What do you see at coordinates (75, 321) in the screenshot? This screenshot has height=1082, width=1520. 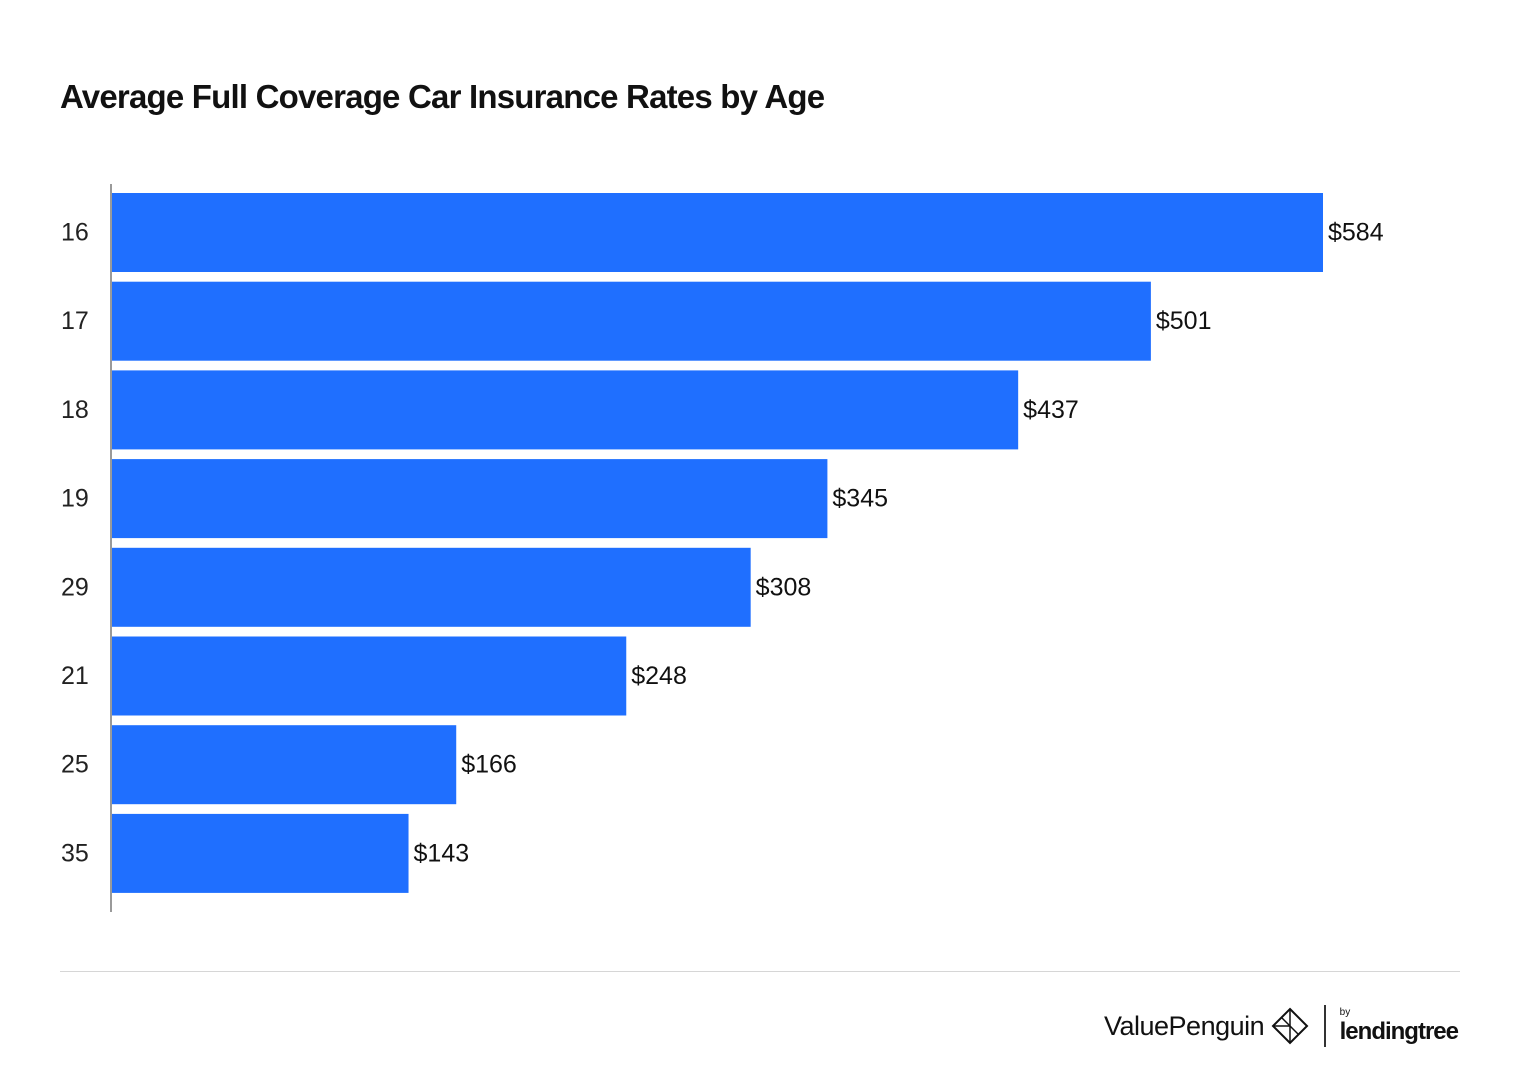 I see `category-label-17: 17` at bounding box center [75, 321].